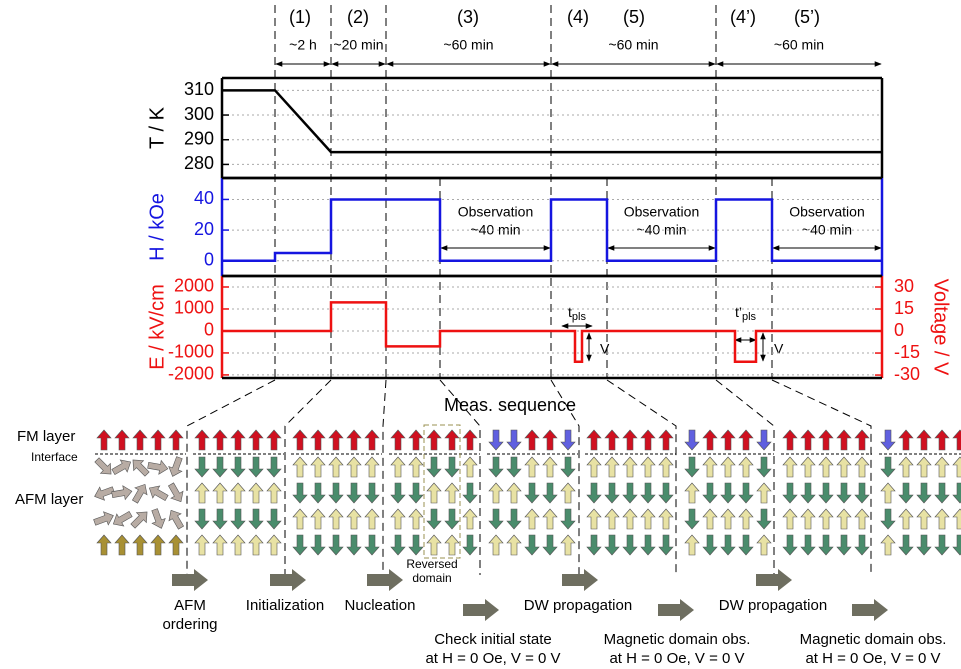 The width and height of the screenshot is (961, 669). Describe the element at coordinates (577, 313) in the screenshot. I see `pulse-width-label: tpls` at that location.